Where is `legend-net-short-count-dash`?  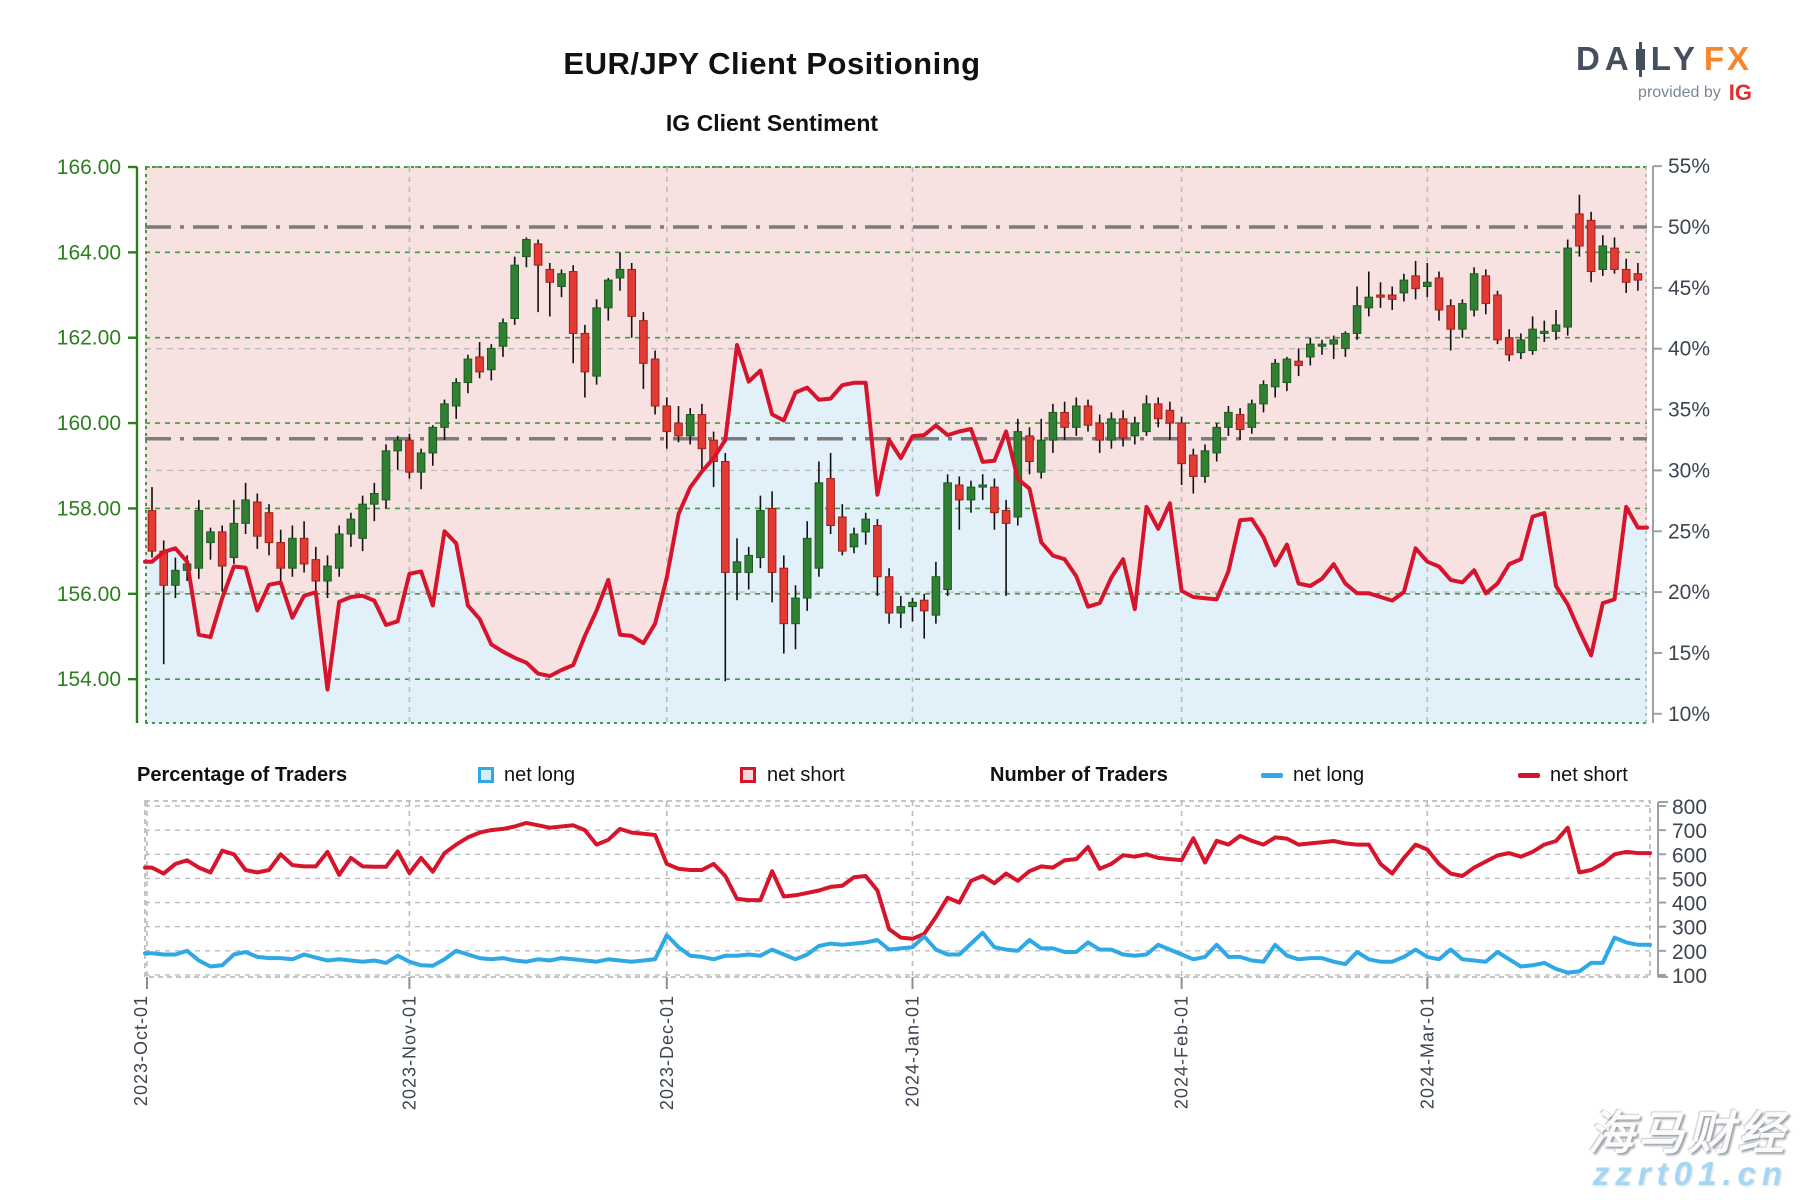
legend-net-short-count-dash is located at coordinates (1529, 775).